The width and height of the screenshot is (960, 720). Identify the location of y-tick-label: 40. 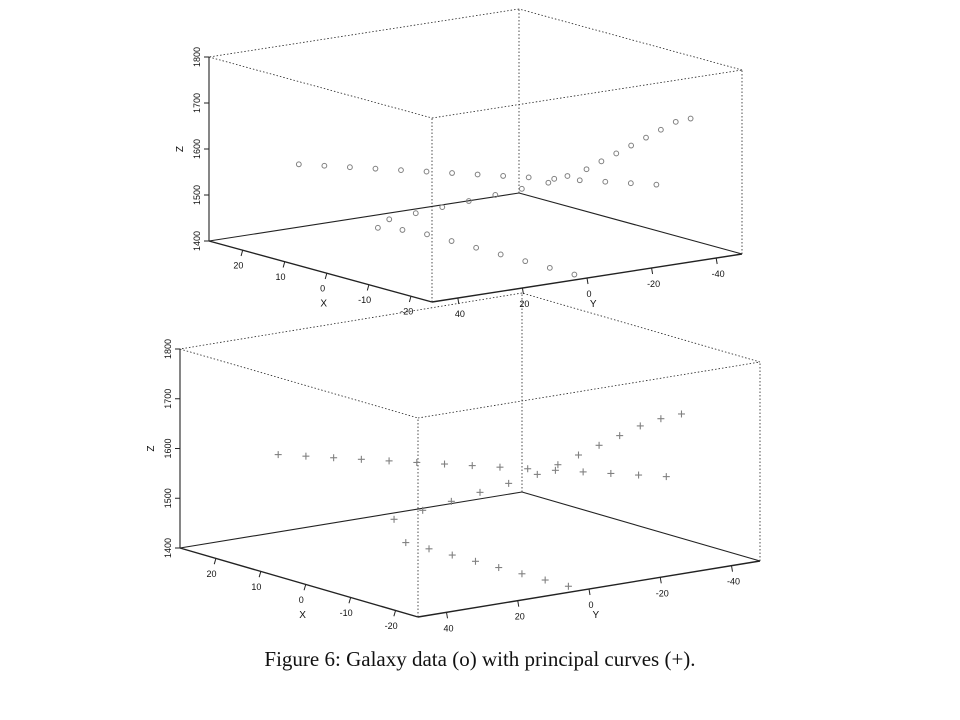
(460, 314).